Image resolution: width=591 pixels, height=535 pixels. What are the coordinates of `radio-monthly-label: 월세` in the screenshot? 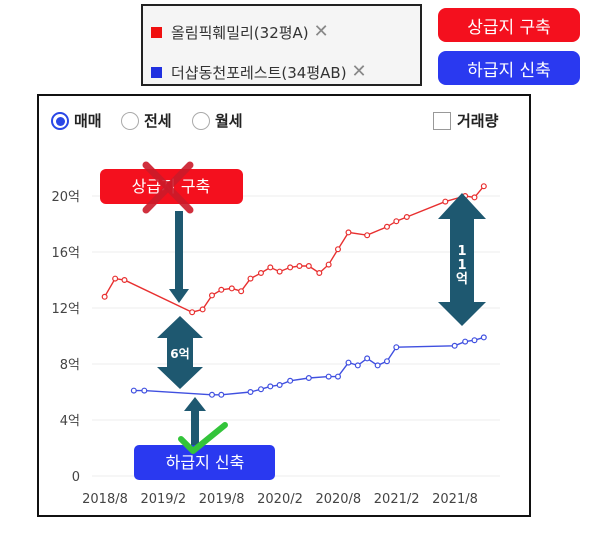 It's located at (229, 121).